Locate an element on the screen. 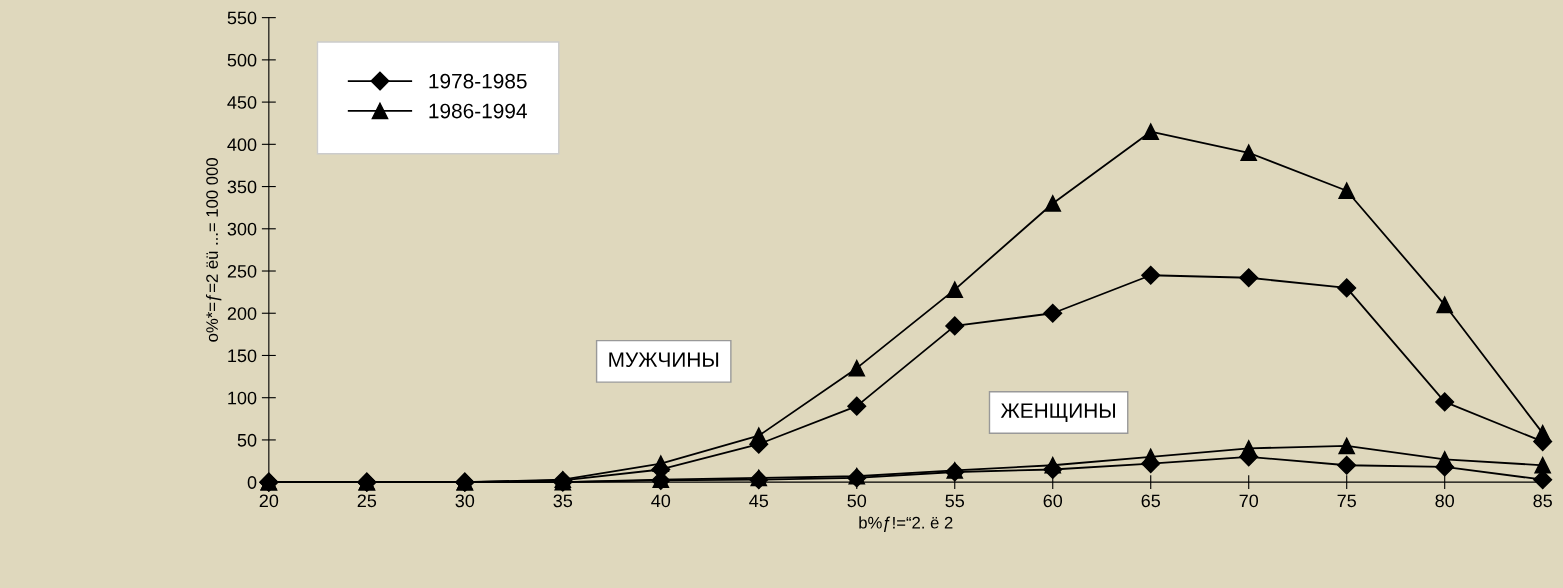  y-tick-label: 550 is located at coordinates (242, 18).